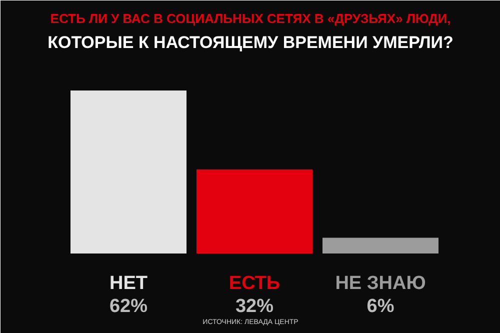 This screenshot has width=500, height=333. I want to click on x-tick-label: ЕСТЬ, so click(254, 283).